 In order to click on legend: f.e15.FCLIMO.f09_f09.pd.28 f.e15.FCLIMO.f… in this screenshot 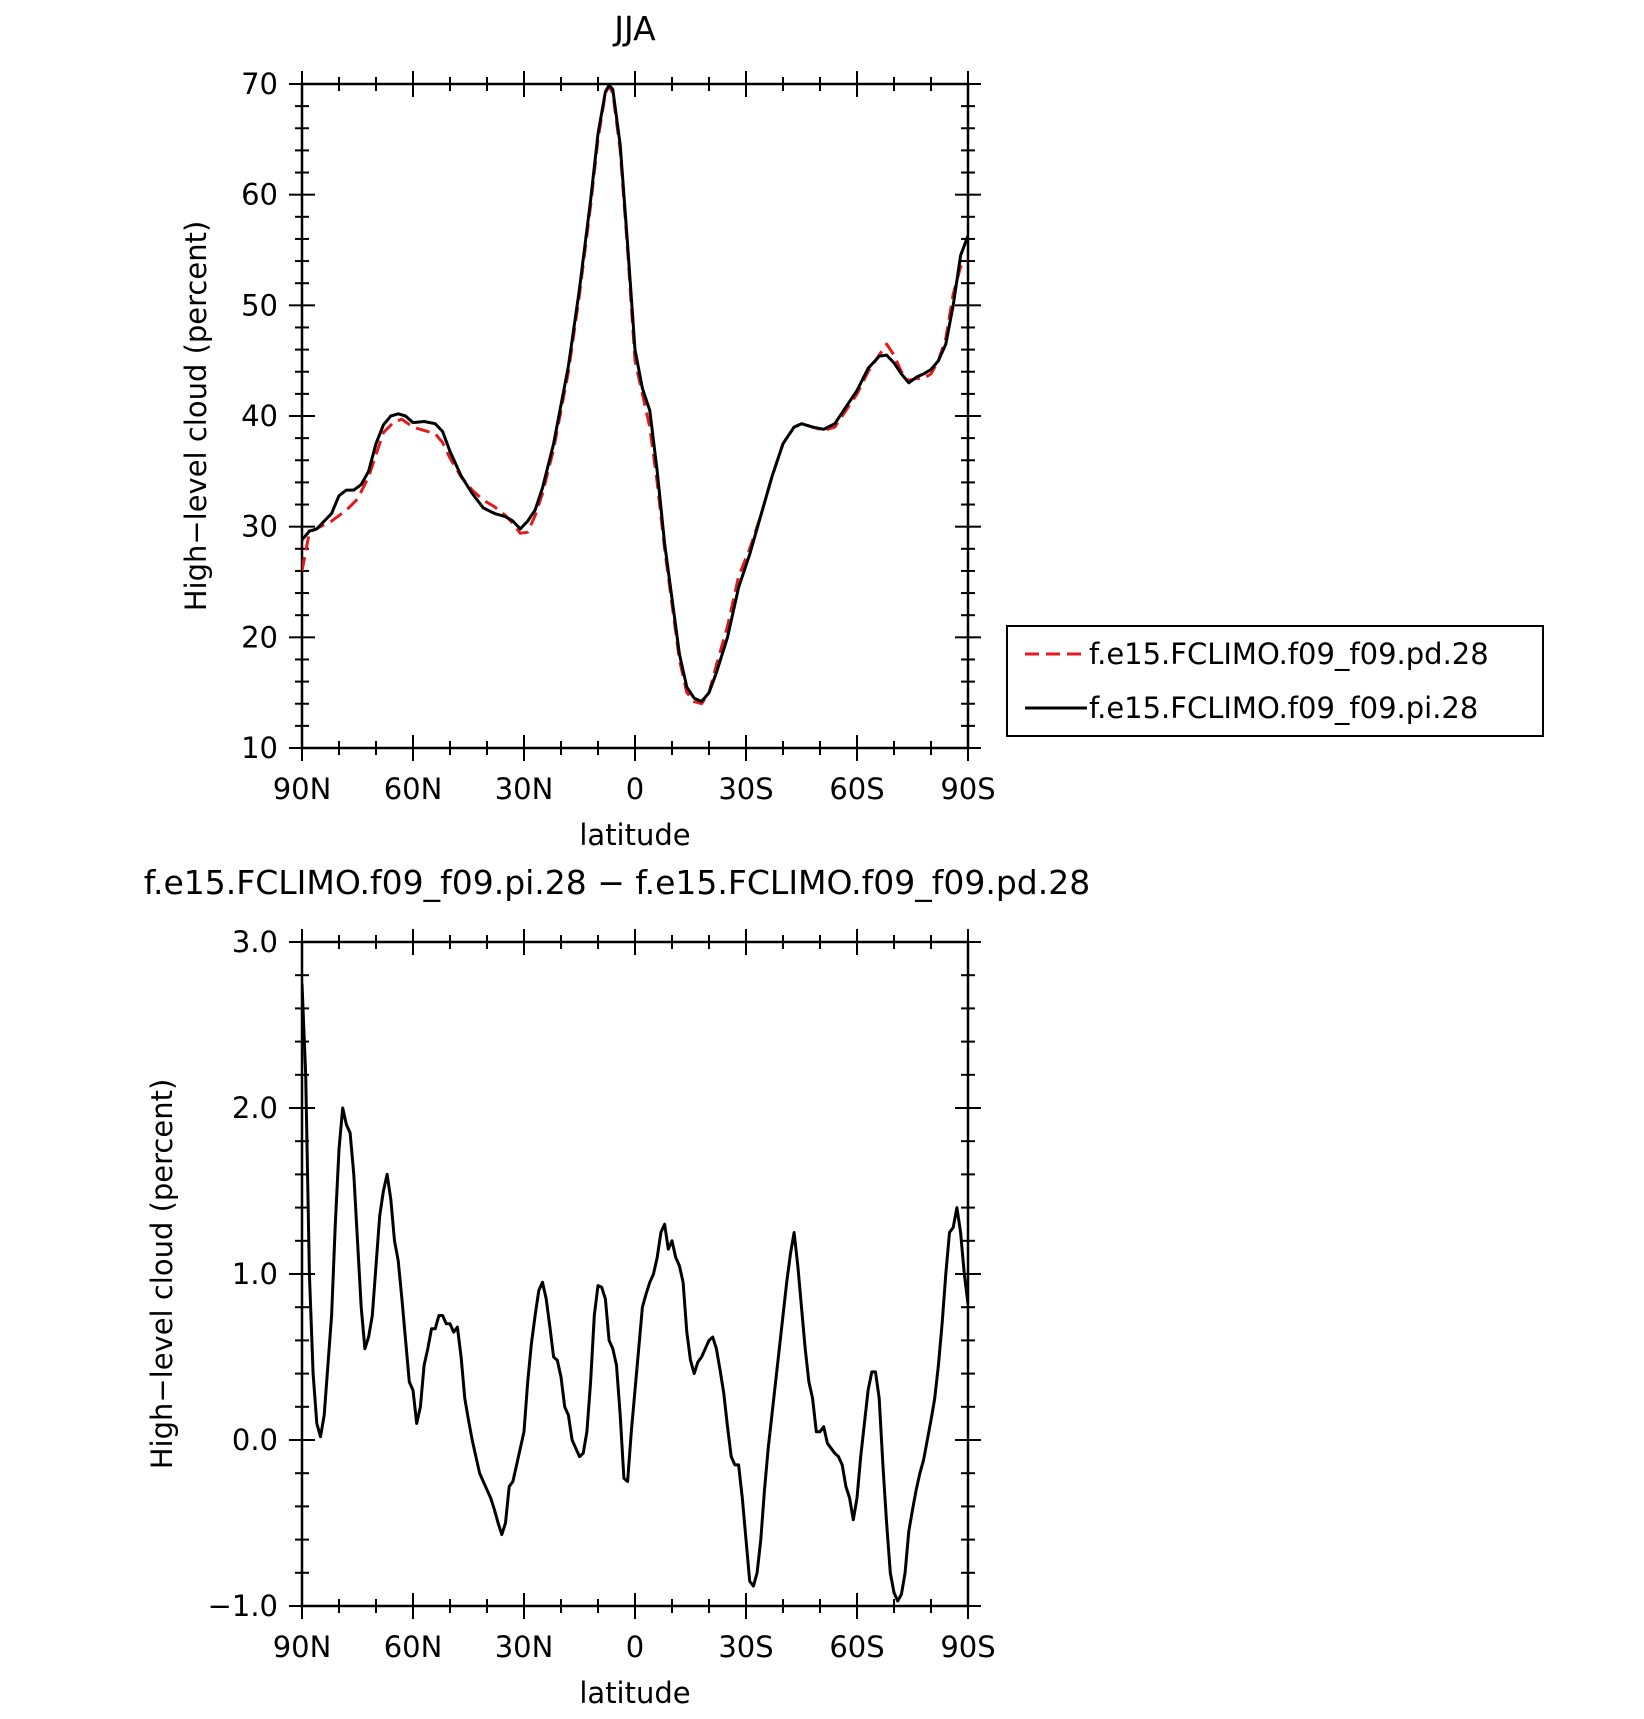, I will do `click(1275, 681)`.